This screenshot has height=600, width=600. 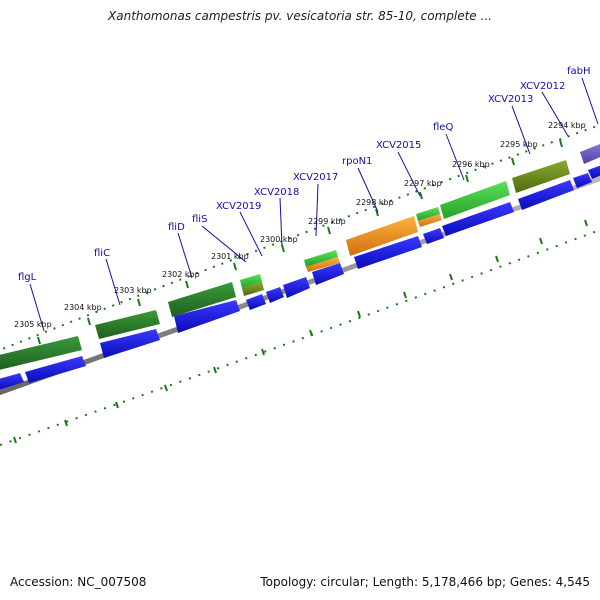 I want to click on gene-label-XCV2015: XCV2015, so click(x=398, y=145).